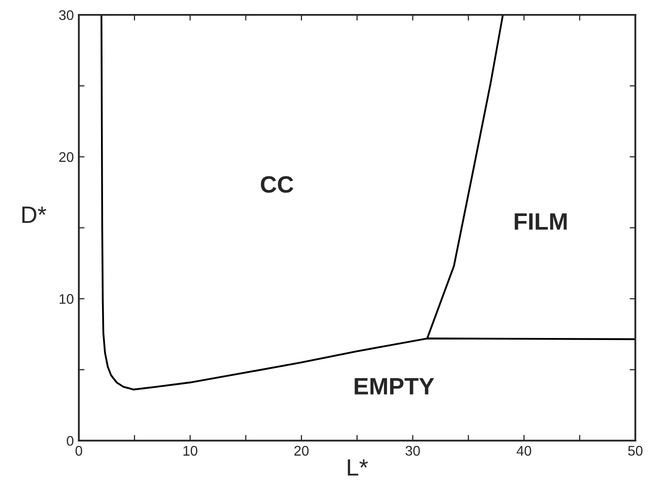 The width and height of the screenshot is (657, 480). I want to click on annotation: CC, so click(277, 184).